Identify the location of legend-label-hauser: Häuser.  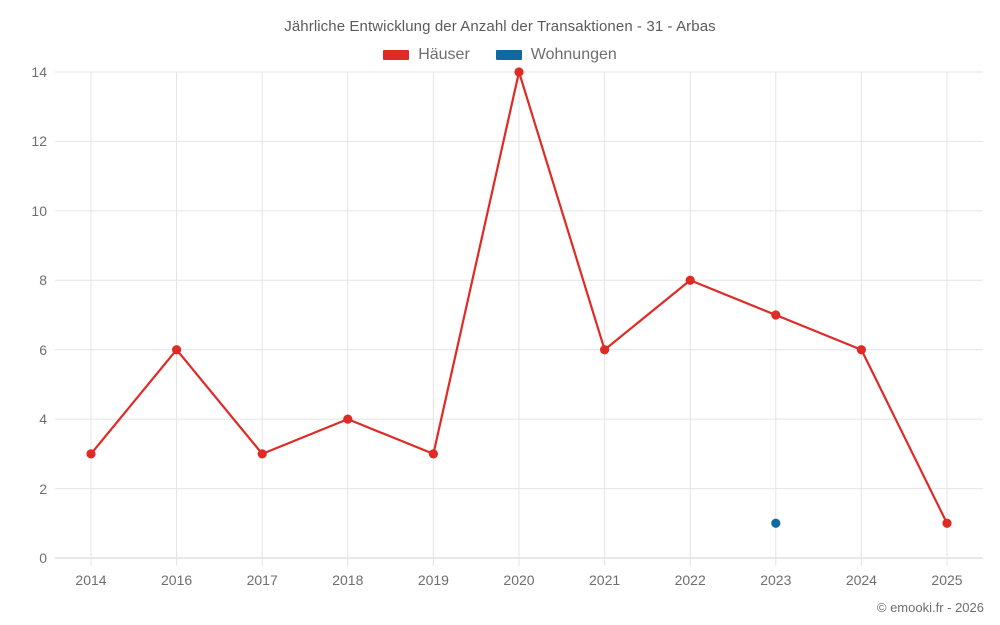
(444, 54).